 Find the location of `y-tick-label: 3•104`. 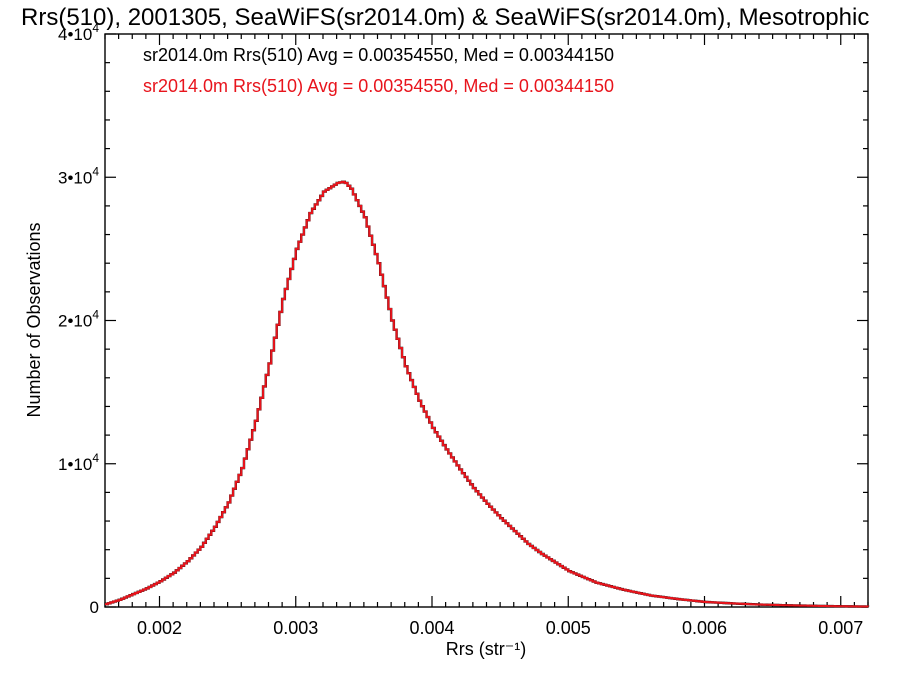

y-tick-label: 3•104 is located at coordinates (78, 175).